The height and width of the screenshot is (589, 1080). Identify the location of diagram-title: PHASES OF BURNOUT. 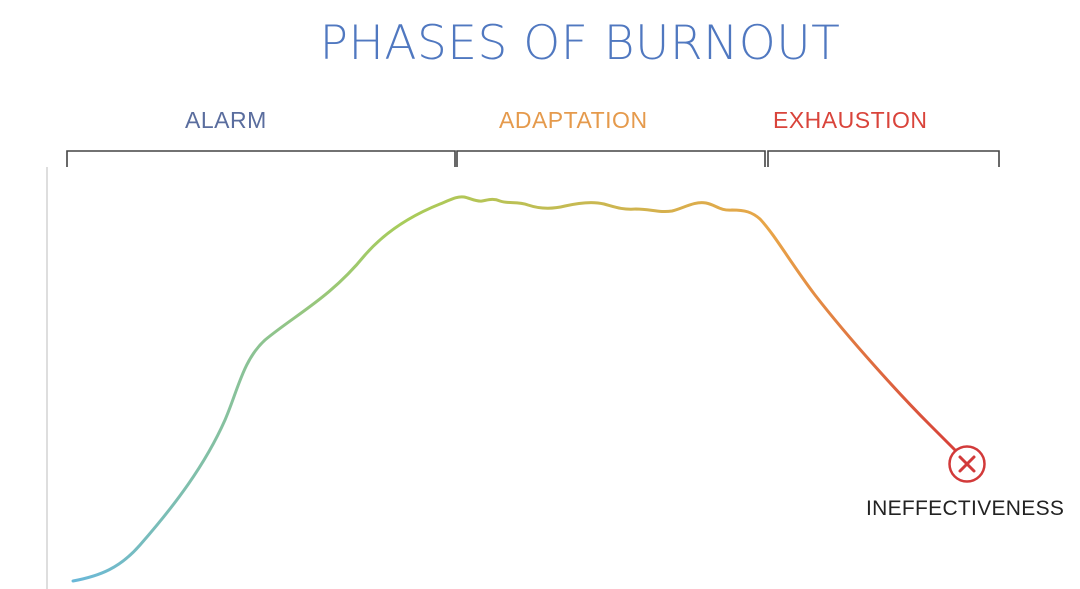
(580, 43).